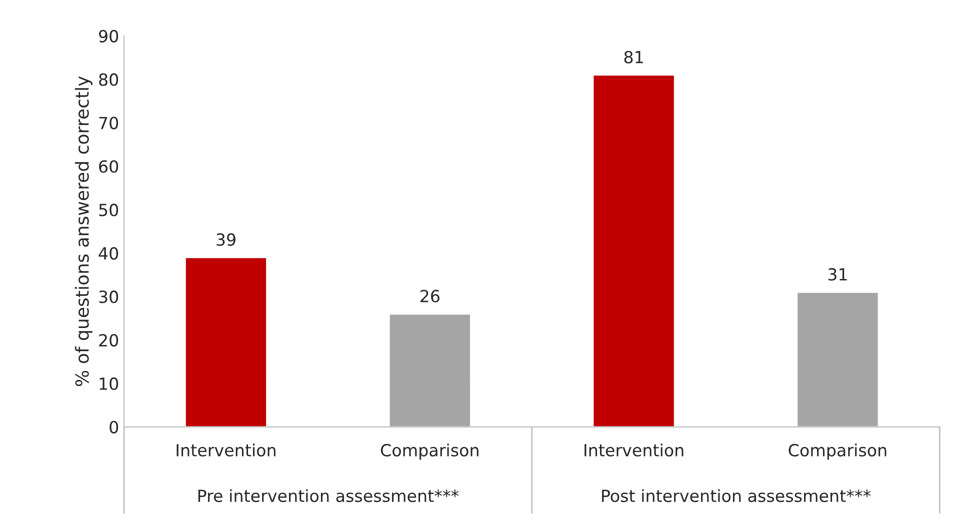 This screenshot has height=520, width=954. Describe the element at coordinates (109, 383) in the screenshot. I see `y-tick-label: 10` at that location.